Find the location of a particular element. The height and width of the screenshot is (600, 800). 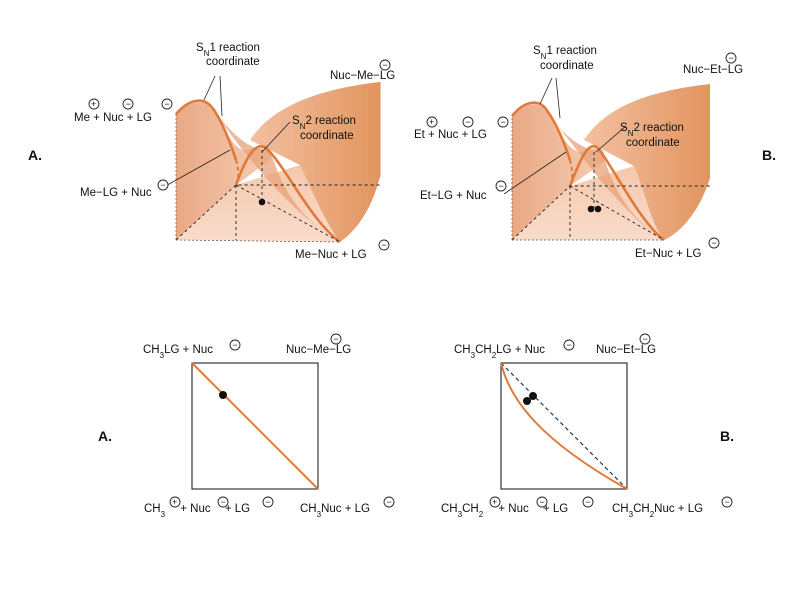

axis-front-b is located at coordinates (587, 178).